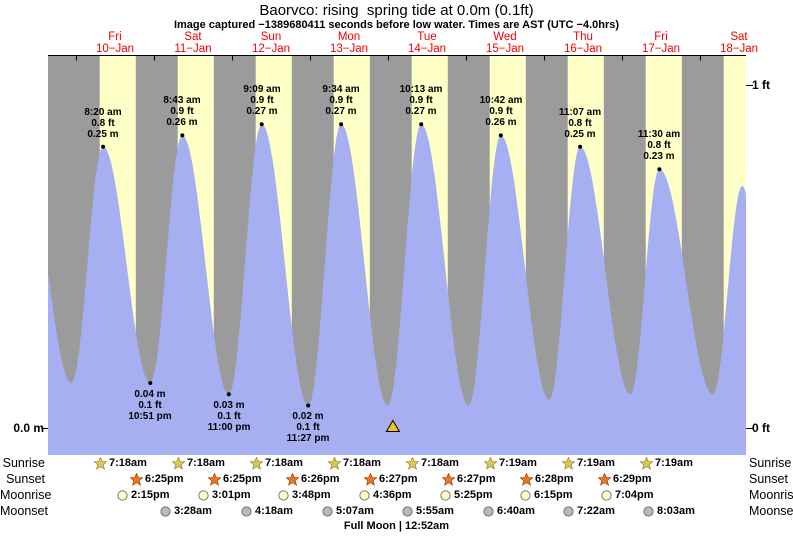 The width and height of the screenshot is (793, 537). I want to click on row-label-sunset-right: Sunset, so click(768, 479).